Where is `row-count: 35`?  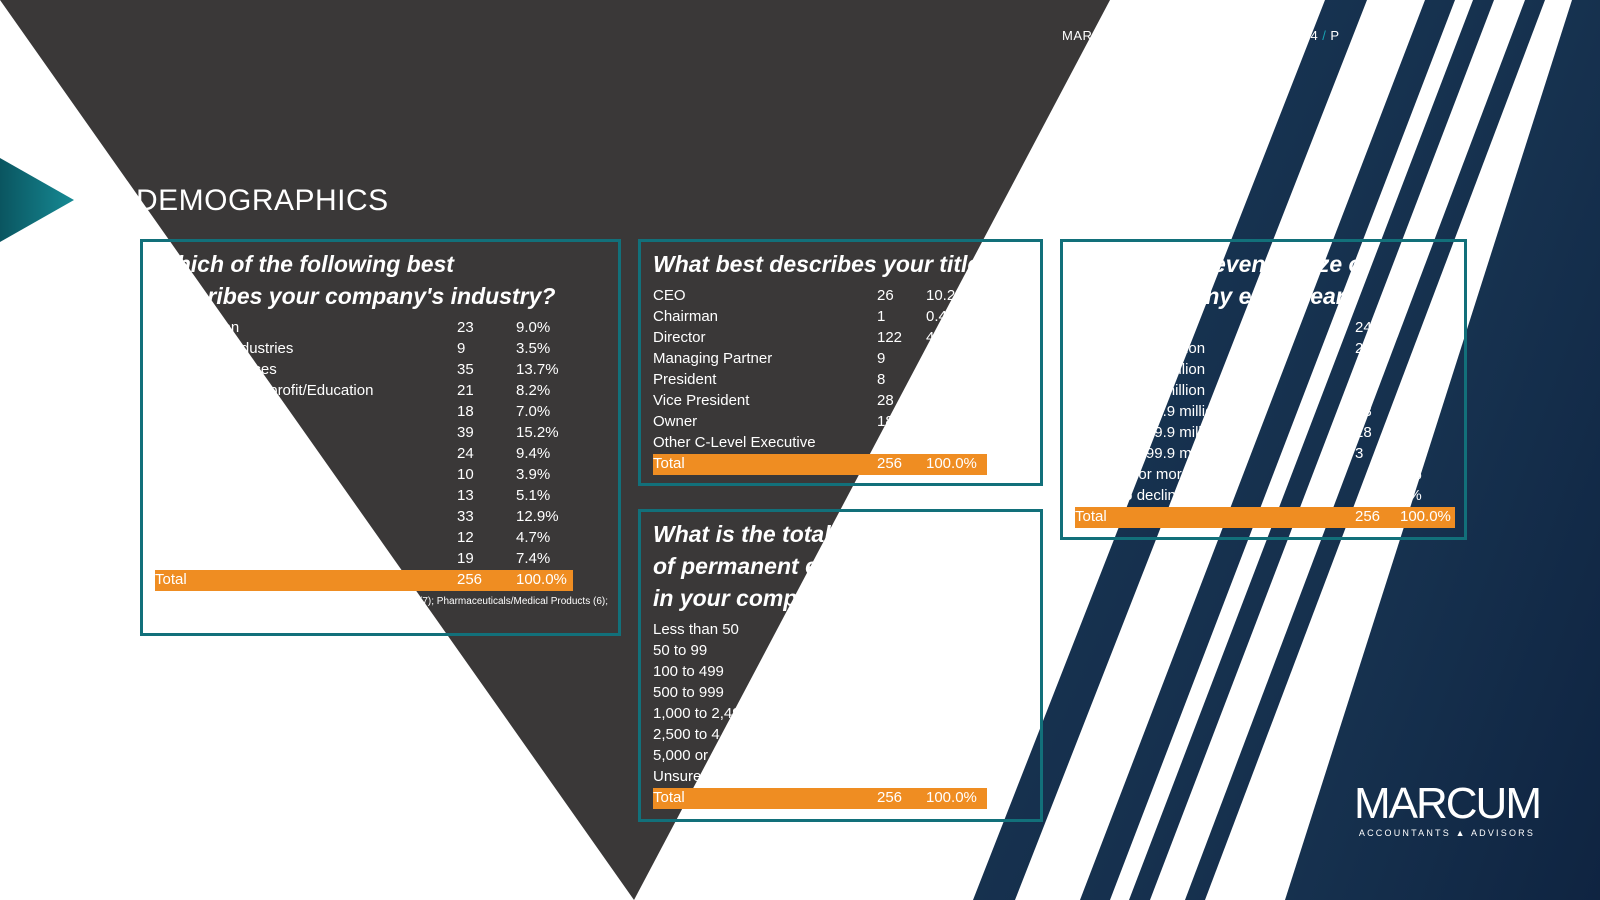
row-count: 35 is located at coordinates (465, 369).